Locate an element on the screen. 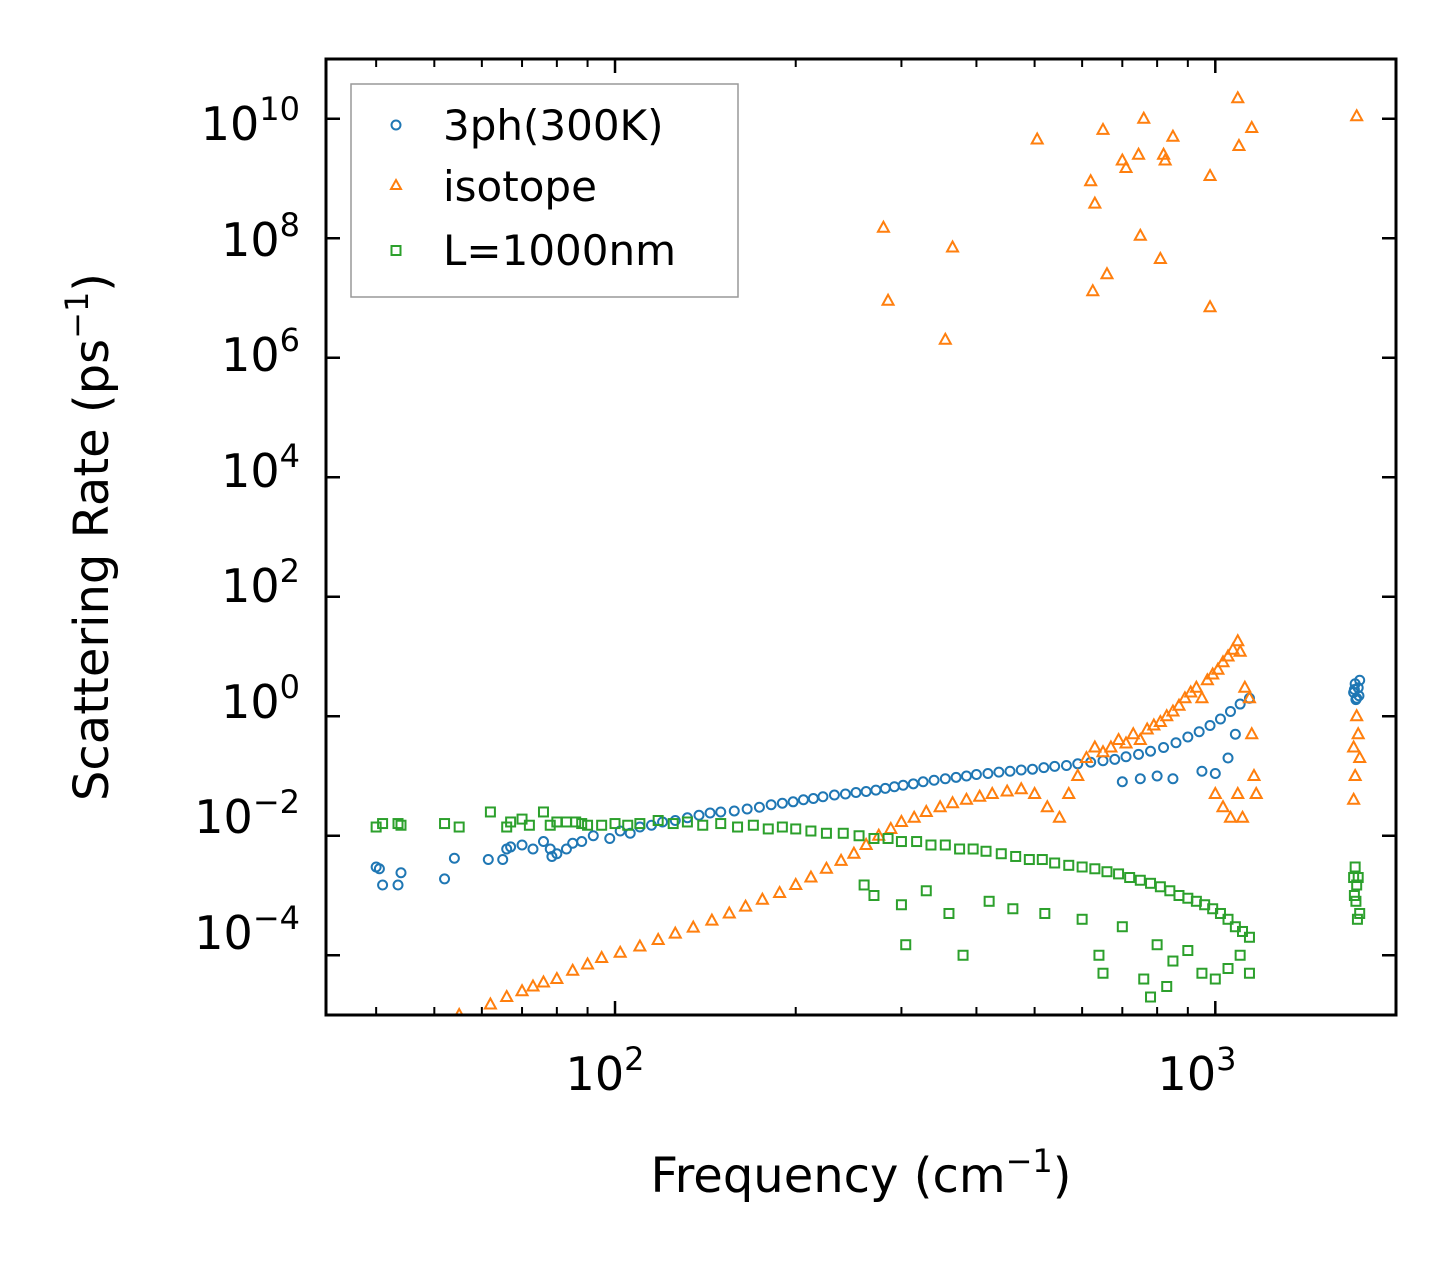 This screenshot has width=1455, height=1265. x-tick-label-1000: 10³ is located at coordinates (1197, 1070).